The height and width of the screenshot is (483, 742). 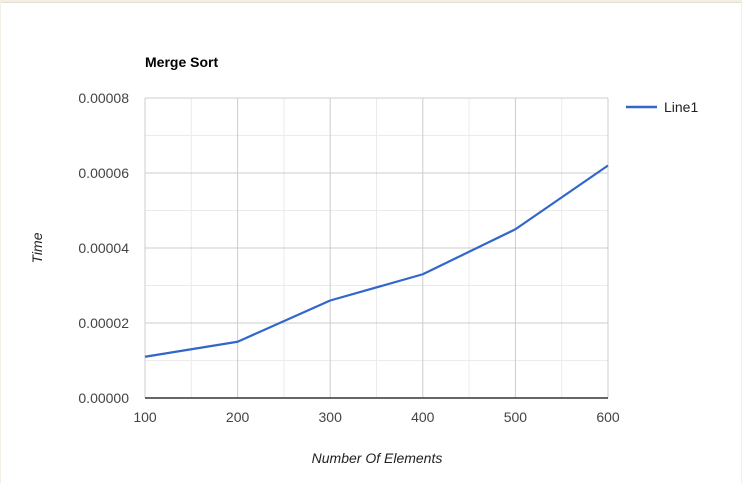 What do you see at coordinates (103, 98) in the screenshot?
I see `y-tick-label: 0.00008` at bounding box center [103, 98].